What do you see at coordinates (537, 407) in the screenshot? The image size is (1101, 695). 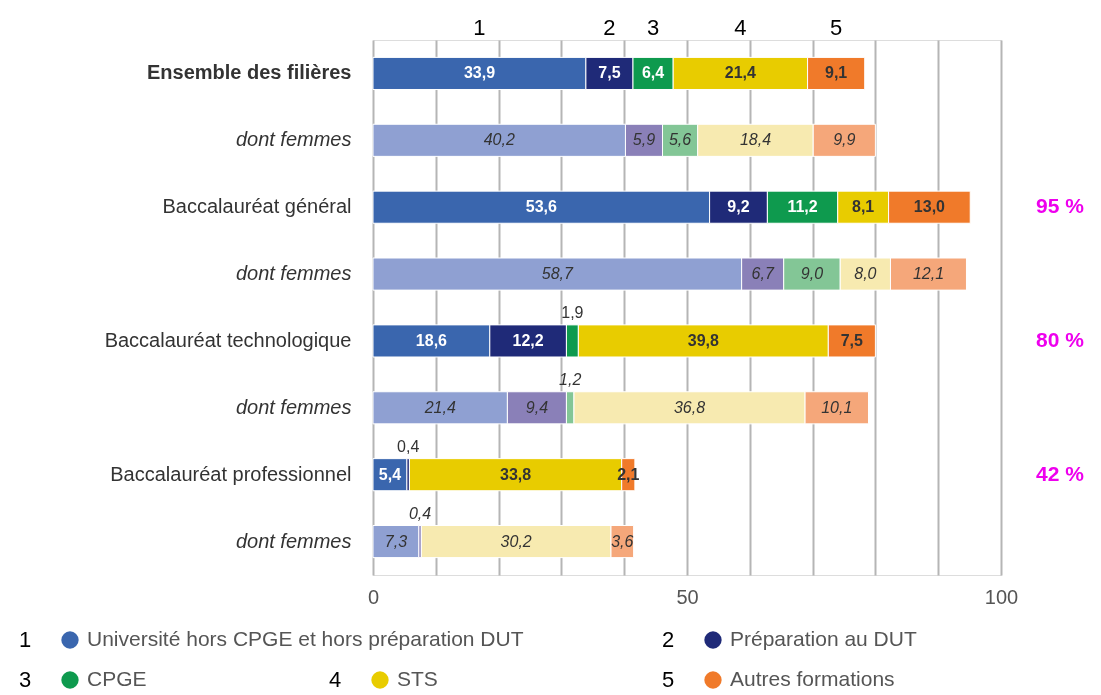 I see `data-label: 9,4` at bounding box center [537, 407].